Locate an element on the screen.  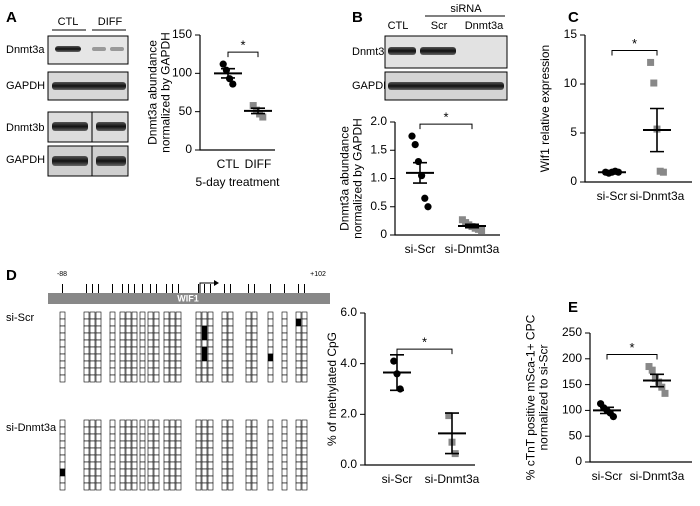
lane-label: CTL is located at coordinates (398, 26).